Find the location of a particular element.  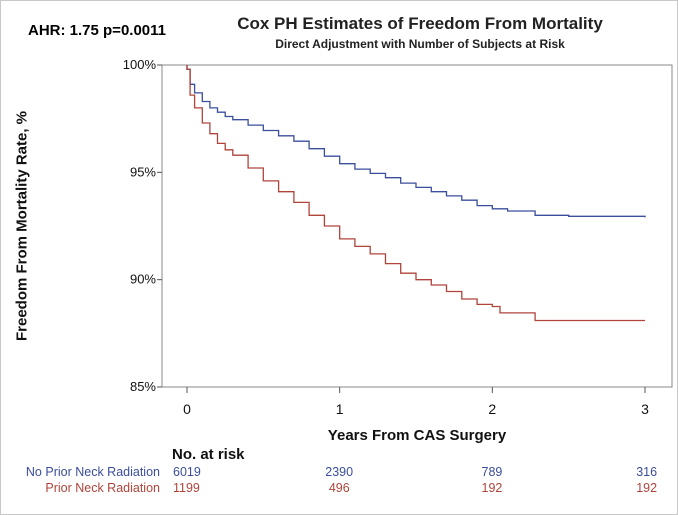

x-tick-label: 0 is located at coordinates (187, 409).